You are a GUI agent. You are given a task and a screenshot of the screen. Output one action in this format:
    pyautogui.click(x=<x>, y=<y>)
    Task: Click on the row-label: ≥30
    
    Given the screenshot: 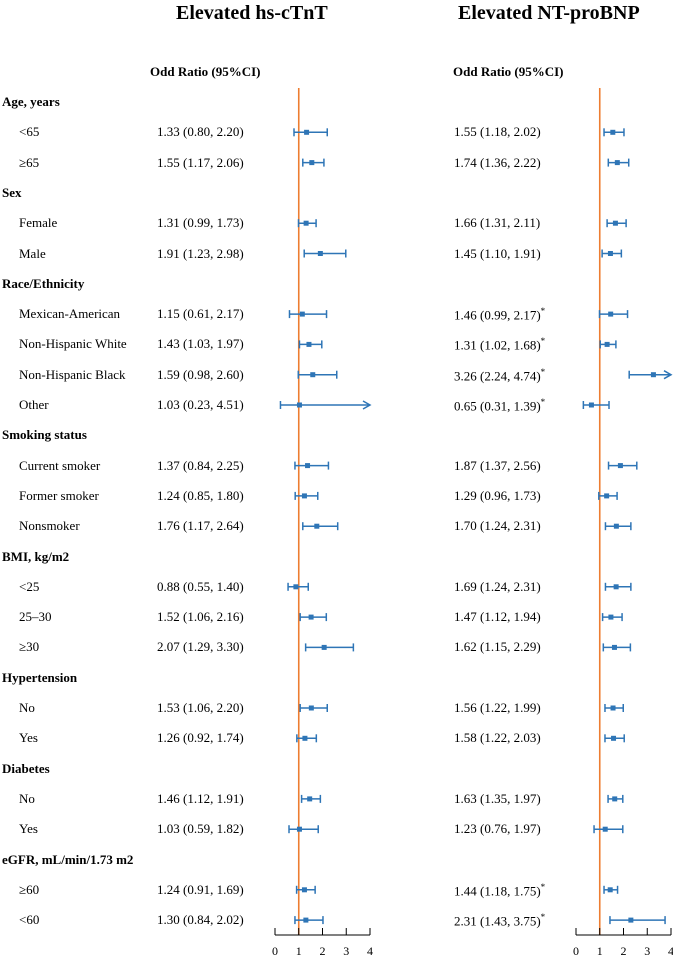 What is the action you would take?
    pyautogui.click(x=29, y=647)
    